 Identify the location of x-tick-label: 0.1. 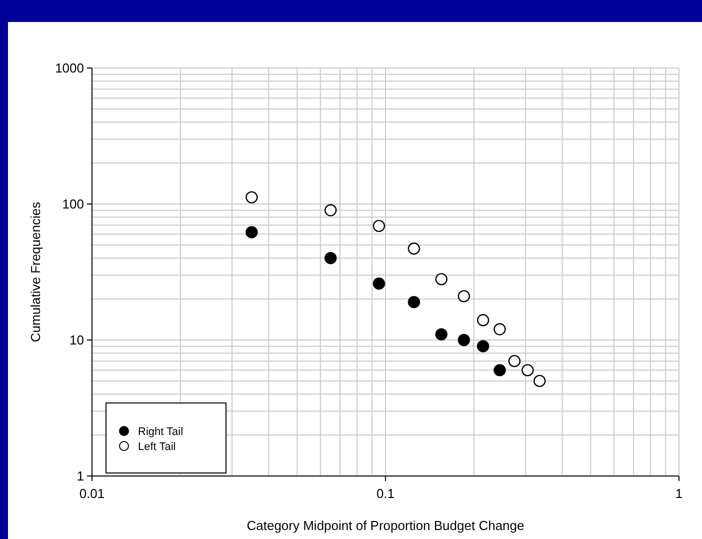
(385, 493).